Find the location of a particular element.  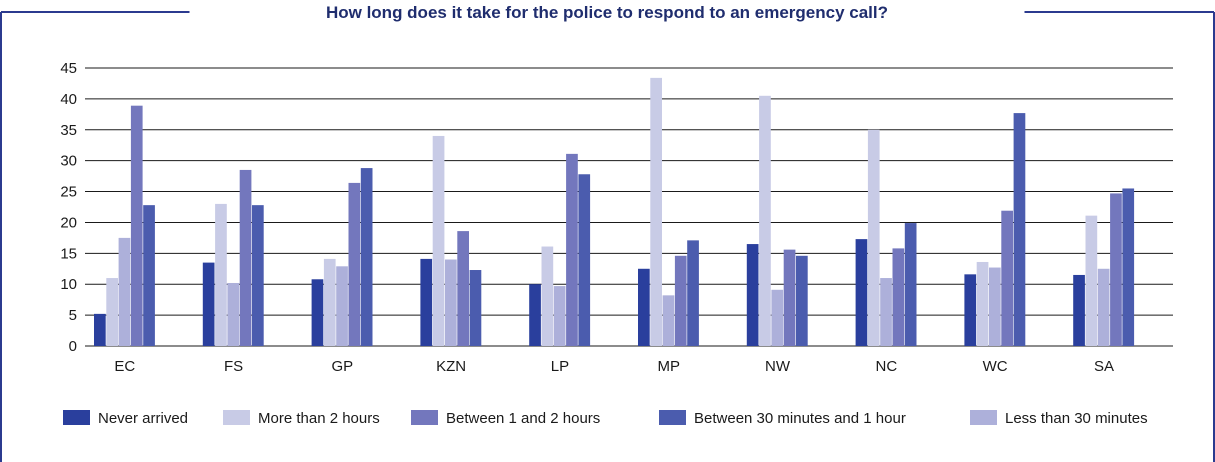

x-tick-label: WC is located at coordinates (995, 366).